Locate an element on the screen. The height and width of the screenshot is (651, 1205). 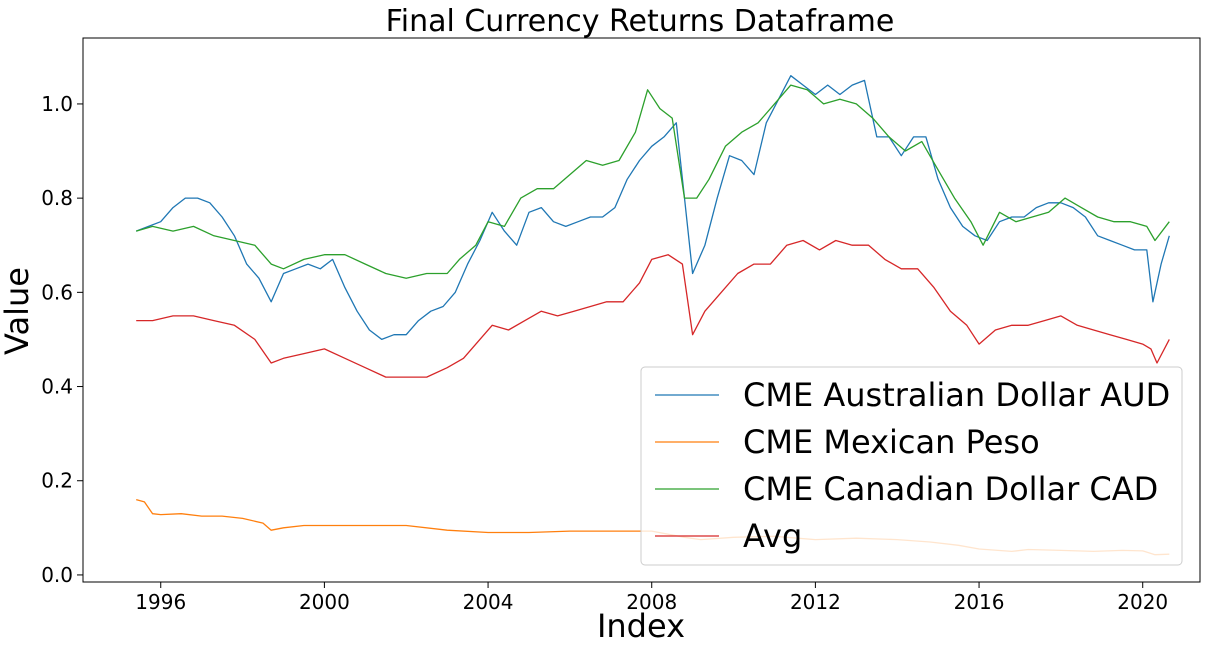
chart-title: Final Currency Returns Dataframe is located at coordinates (640, 21).